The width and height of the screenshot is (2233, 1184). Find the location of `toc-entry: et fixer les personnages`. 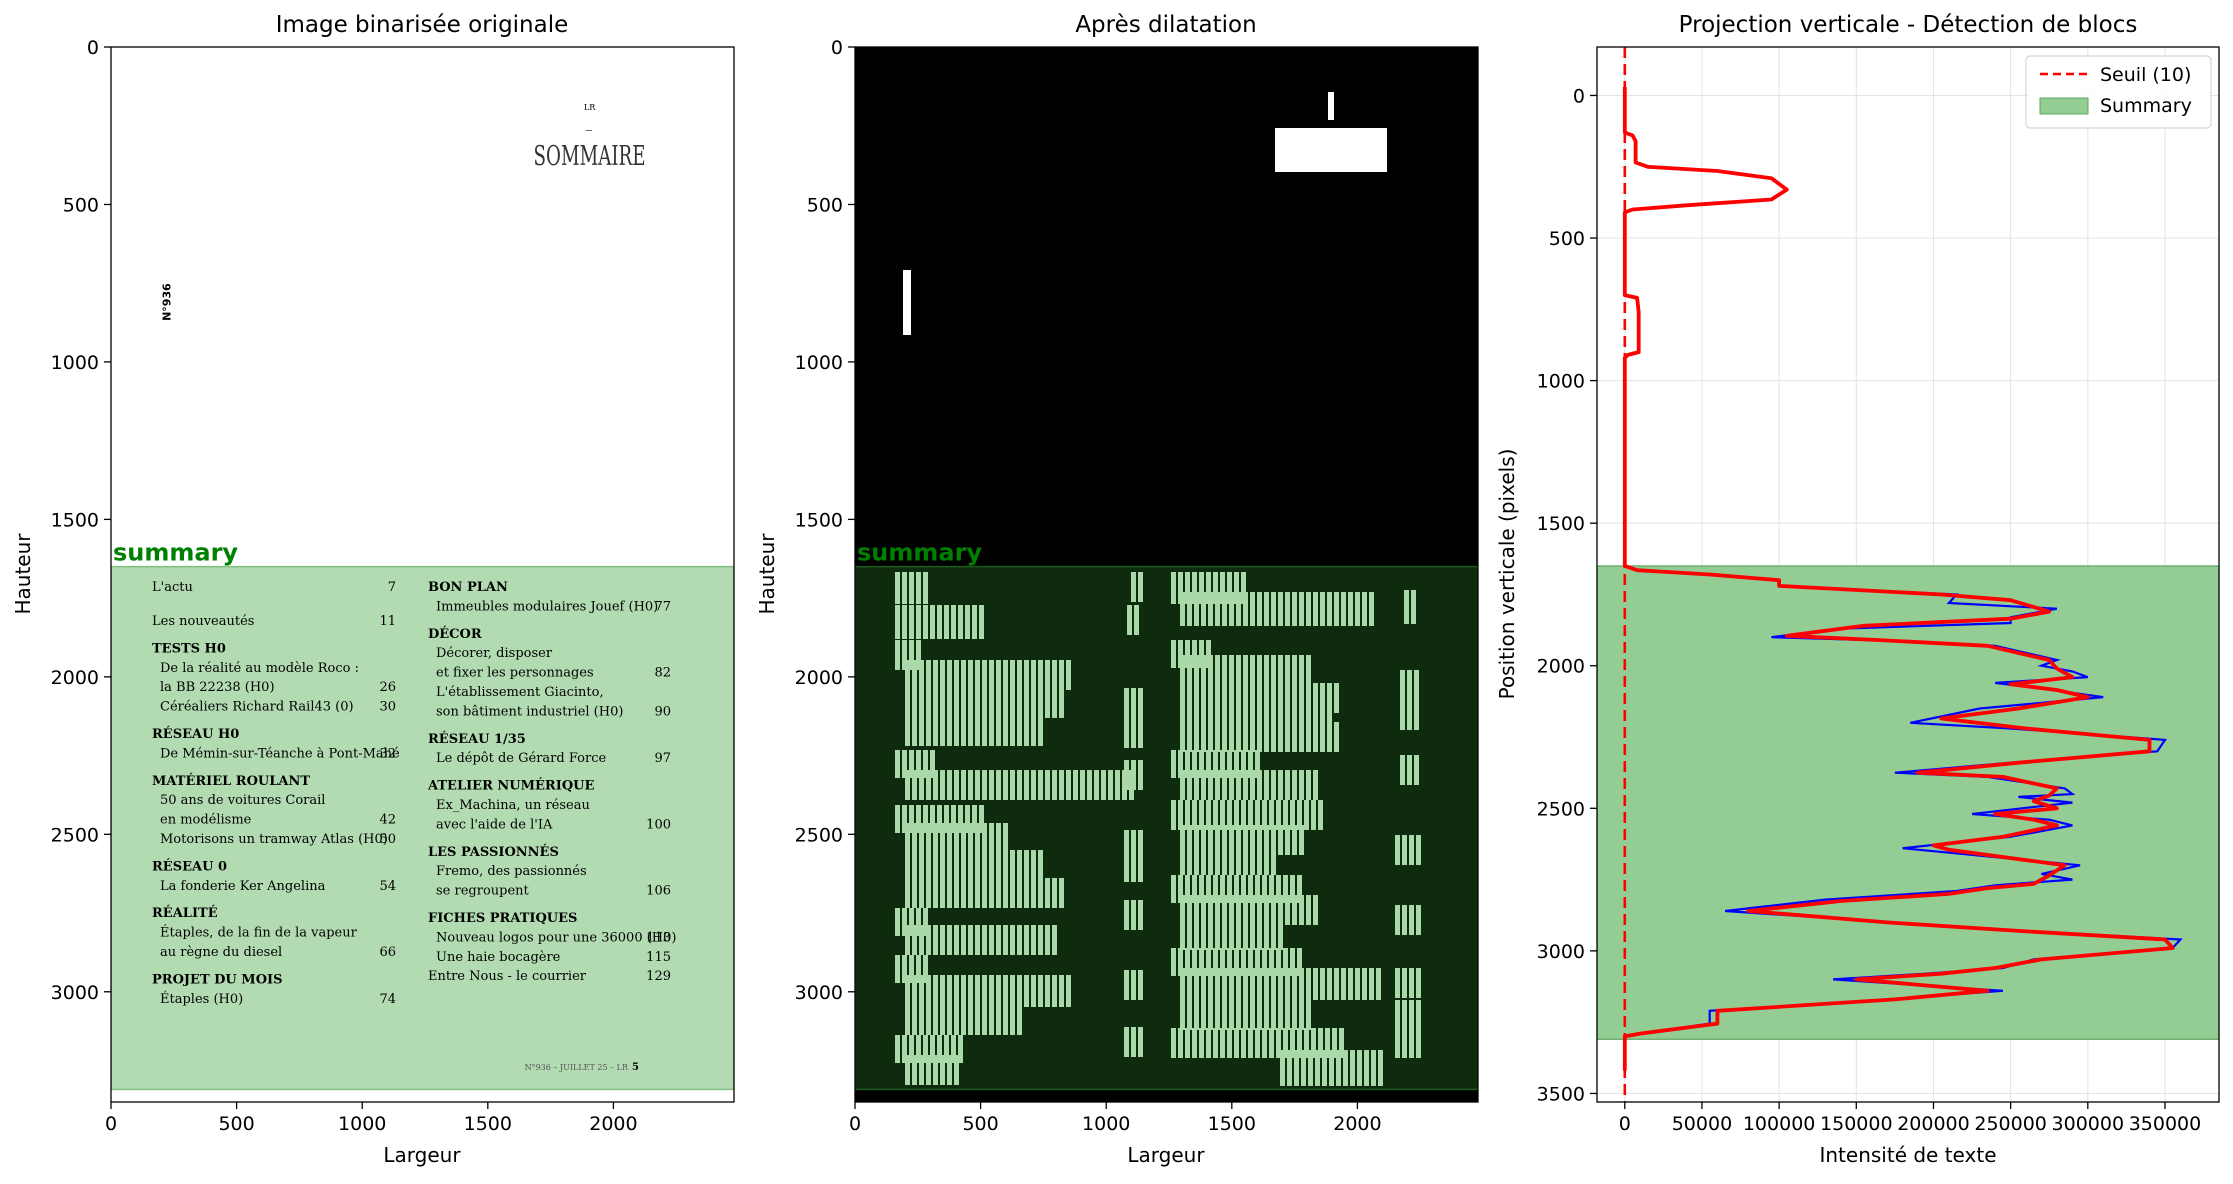

toc-entry: et fixer les personnages is located at coordinates (515, 673).